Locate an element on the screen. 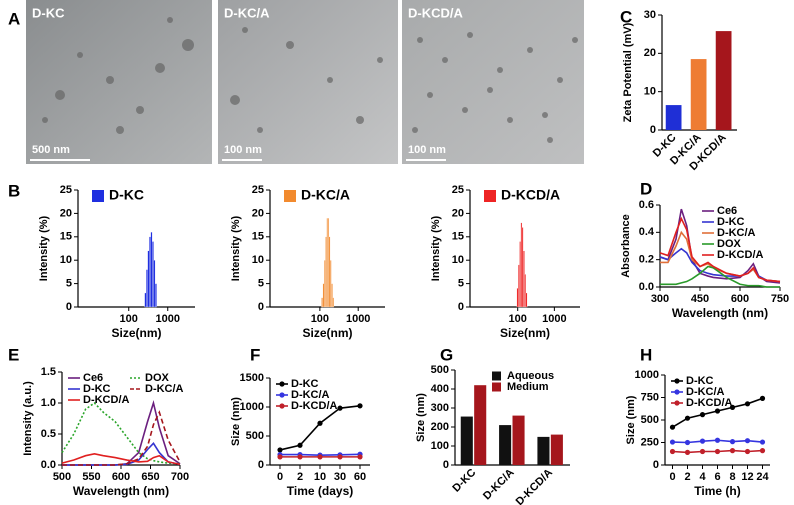 This screenshot has width=794, height=505. y-tick-label: 0.6 is located at coordinates (646, 205).